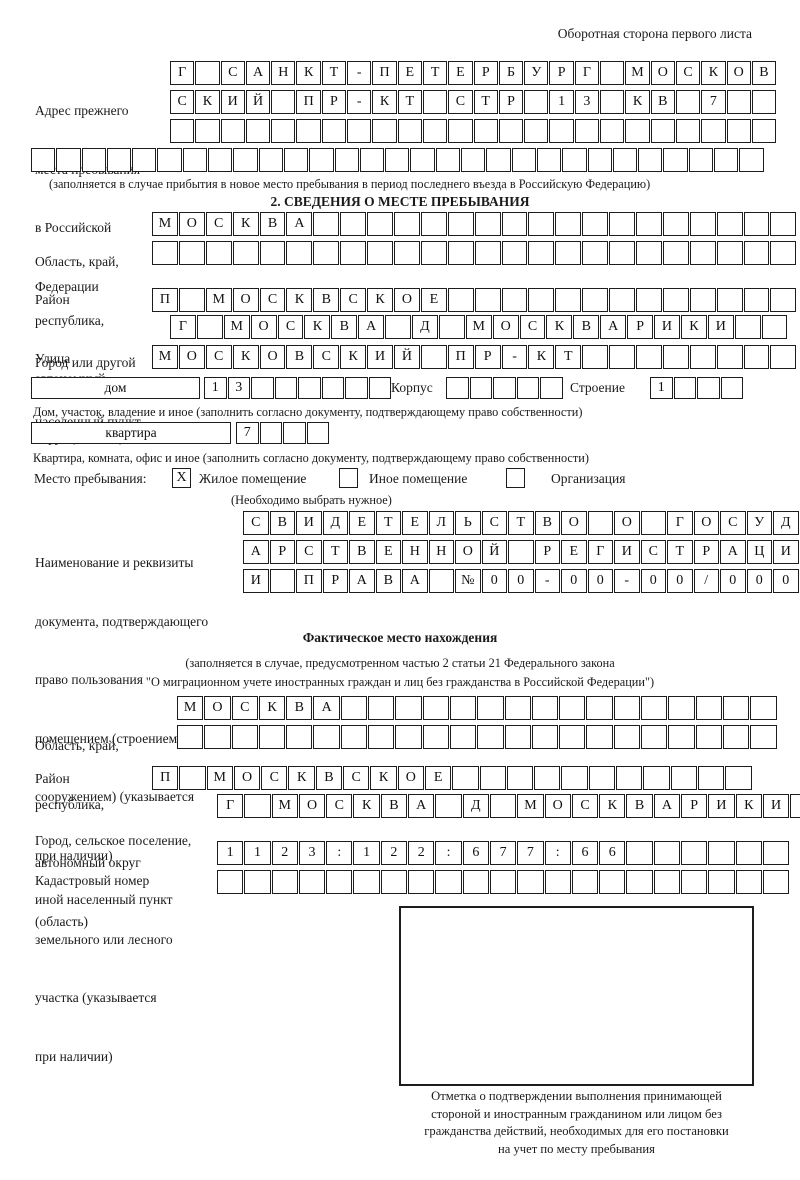 Image resolution: width=800 pixels, height=1180 pixels. Describe the element at coordinates (585, 853) in the screenshot. I see `char-cell: 6` at that location.